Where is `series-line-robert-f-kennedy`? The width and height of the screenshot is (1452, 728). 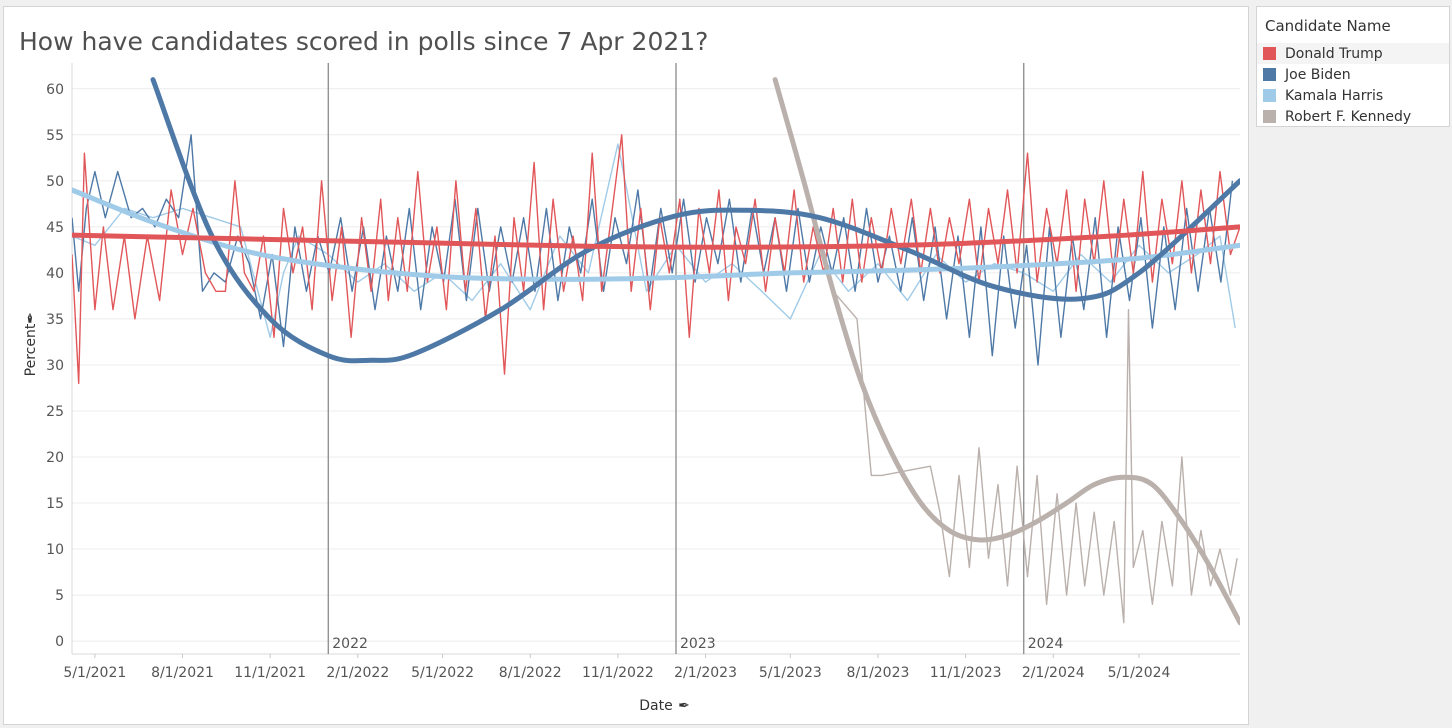
series-line-robert-f-kennedy is located at coordinates (1035, 457).